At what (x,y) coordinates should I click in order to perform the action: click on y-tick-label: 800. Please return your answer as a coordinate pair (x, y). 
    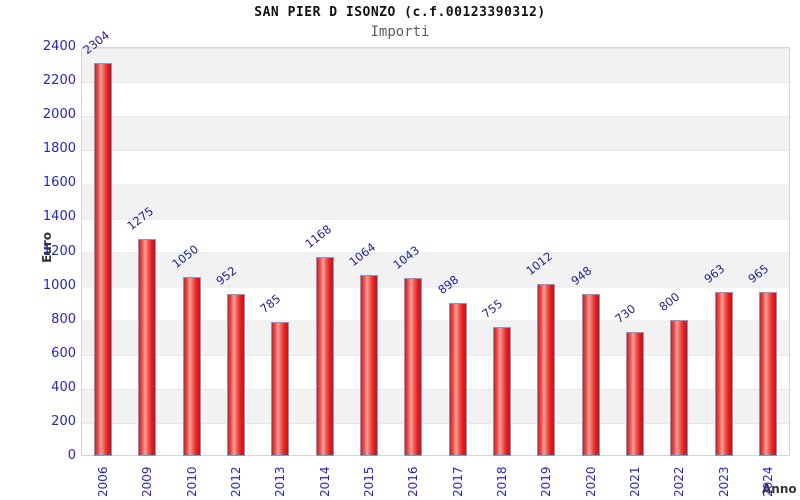
    Looking at the image, I should click on (63, 319).